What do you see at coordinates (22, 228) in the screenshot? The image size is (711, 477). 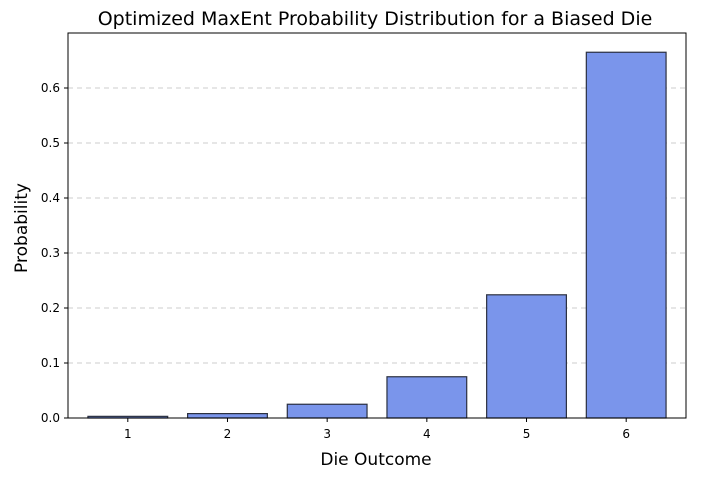 I see `y-axis-label: Probability` at bounding box center [22, 228].